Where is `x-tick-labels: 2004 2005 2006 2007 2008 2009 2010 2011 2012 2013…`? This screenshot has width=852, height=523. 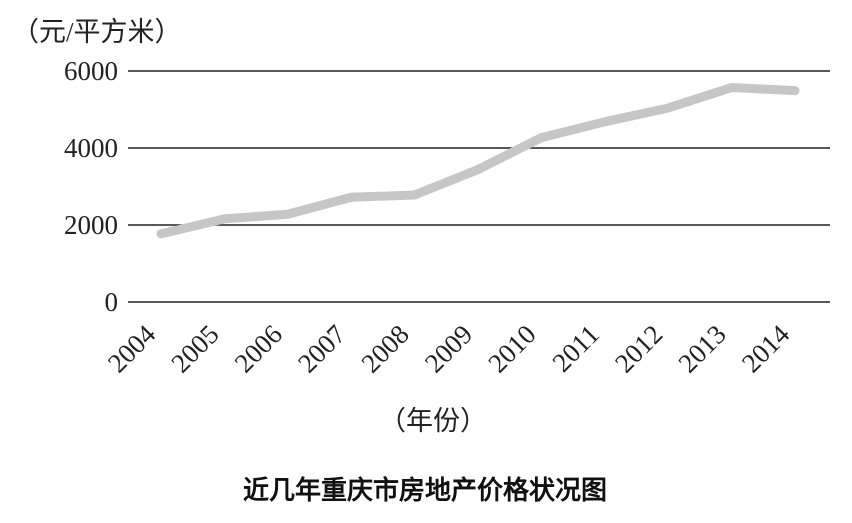 x-tick-labels: 2004 2005 2006 2007 2008 2009 2010 2011 2012 2013… is located at coordinates (449, 349).